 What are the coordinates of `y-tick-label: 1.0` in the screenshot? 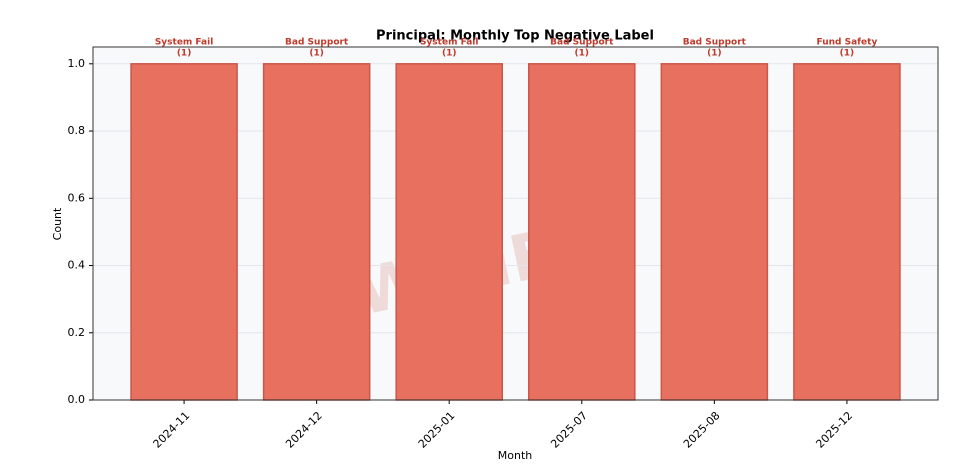 It's located at (77, 63).